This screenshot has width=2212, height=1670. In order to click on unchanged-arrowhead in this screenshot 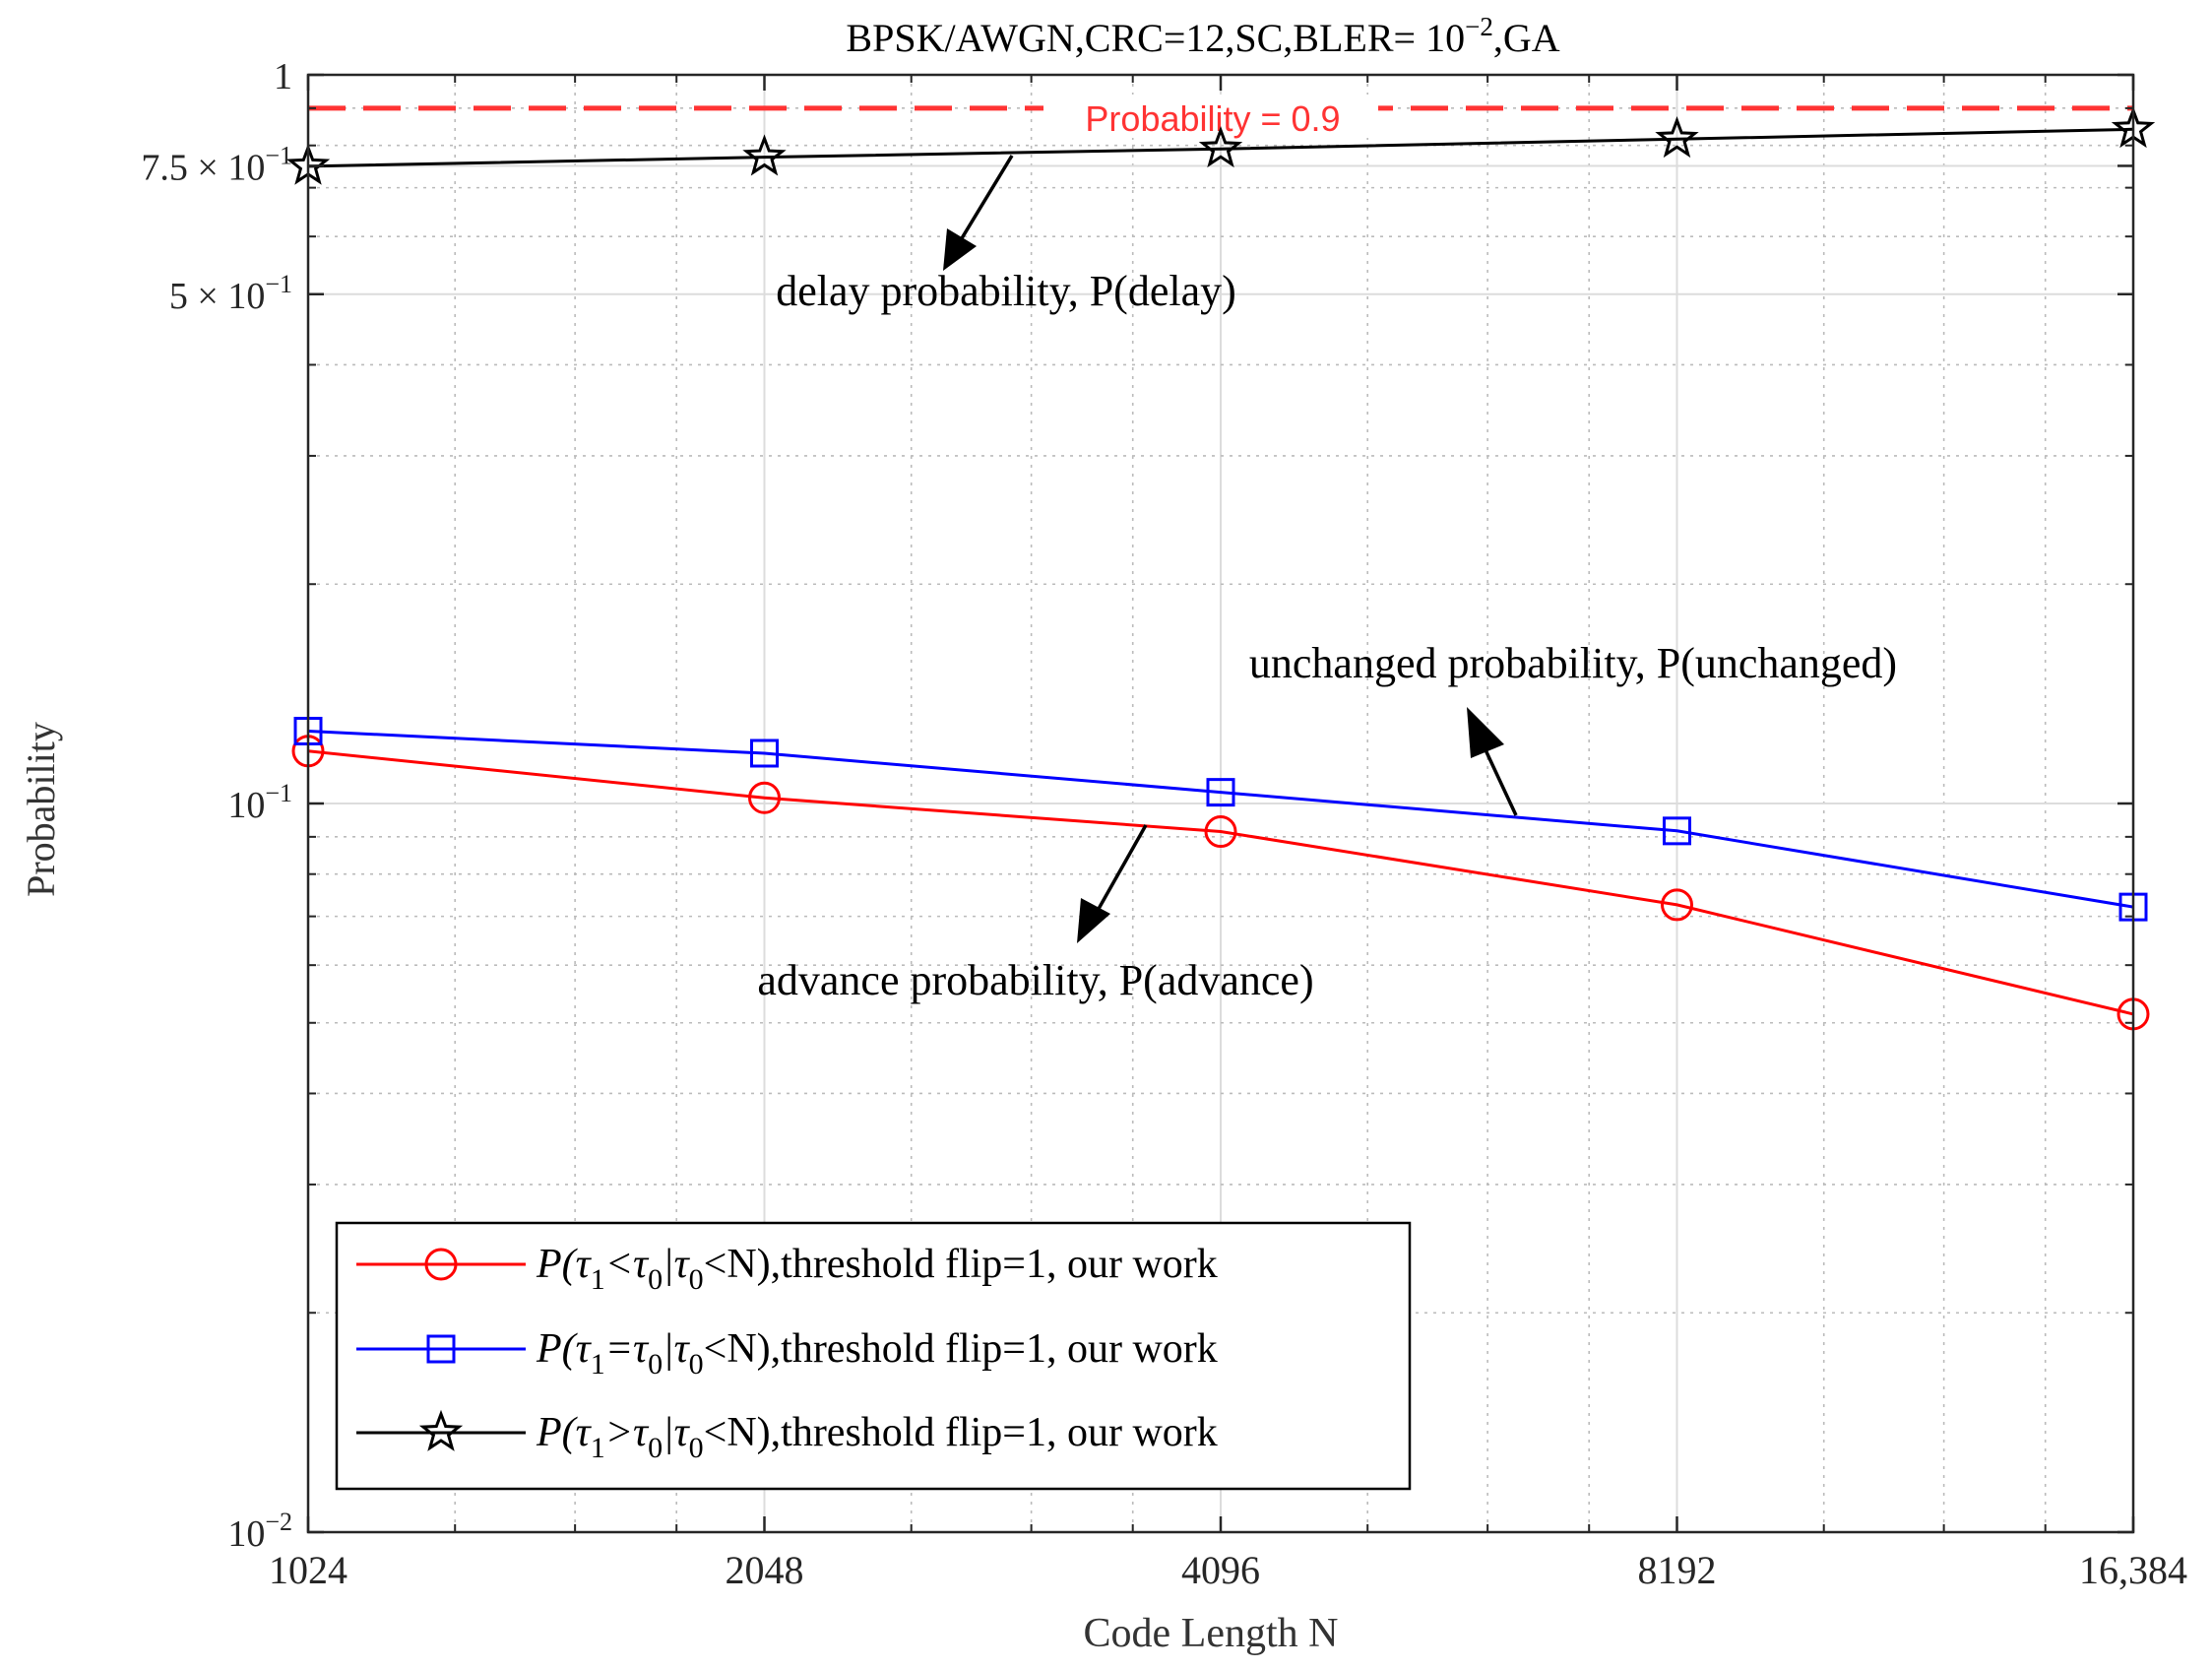, I will do `click(1486, 732)`.